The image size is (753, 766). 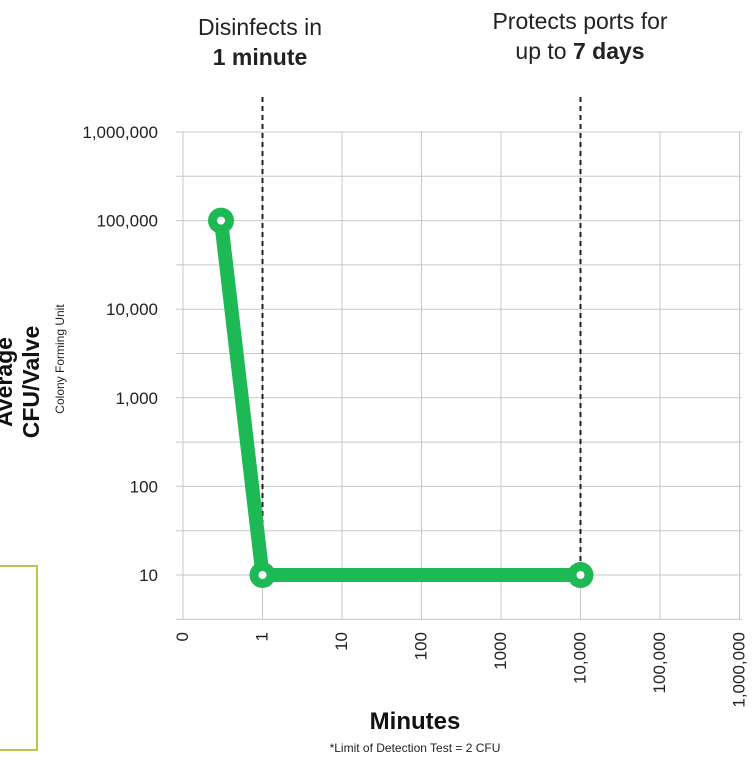 I want to click on x-tick-label: 10, so click(x=341, y=641).